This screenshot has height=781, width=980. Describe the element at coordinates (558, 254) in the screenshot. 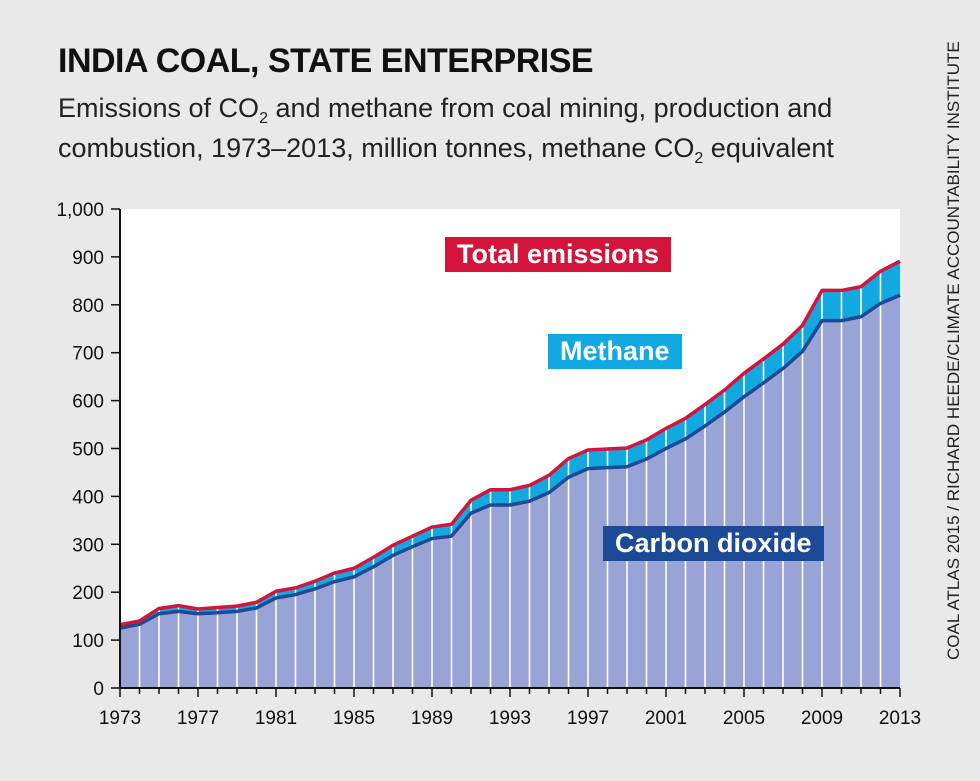

I see `total-emissions-label: Total emissions` at that location.